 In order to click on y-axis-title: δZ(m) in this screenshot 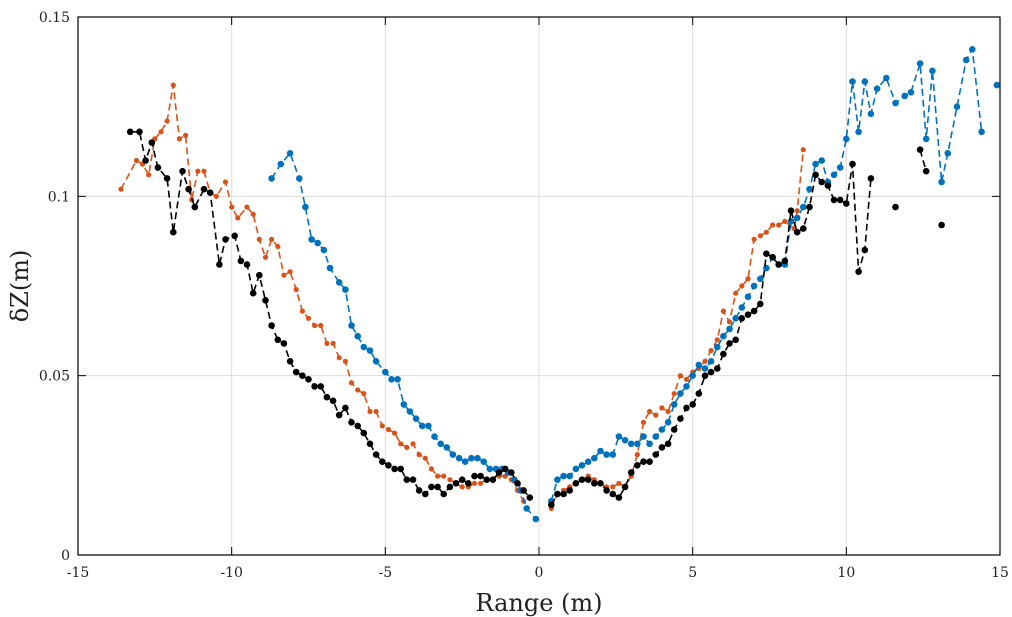, I will do `click(20, 286)`.